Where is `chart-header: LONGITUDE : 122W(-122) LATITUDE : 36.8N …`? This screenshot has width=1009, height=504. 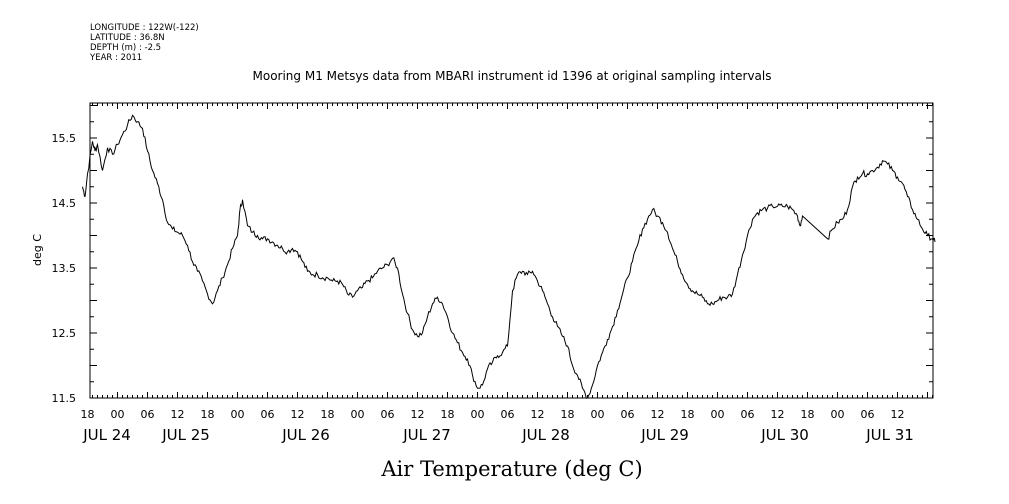
chart-header: LONGITUDE : 122W(-122) LATITUDE : 36.8N … is located at coordinates (144, 43).